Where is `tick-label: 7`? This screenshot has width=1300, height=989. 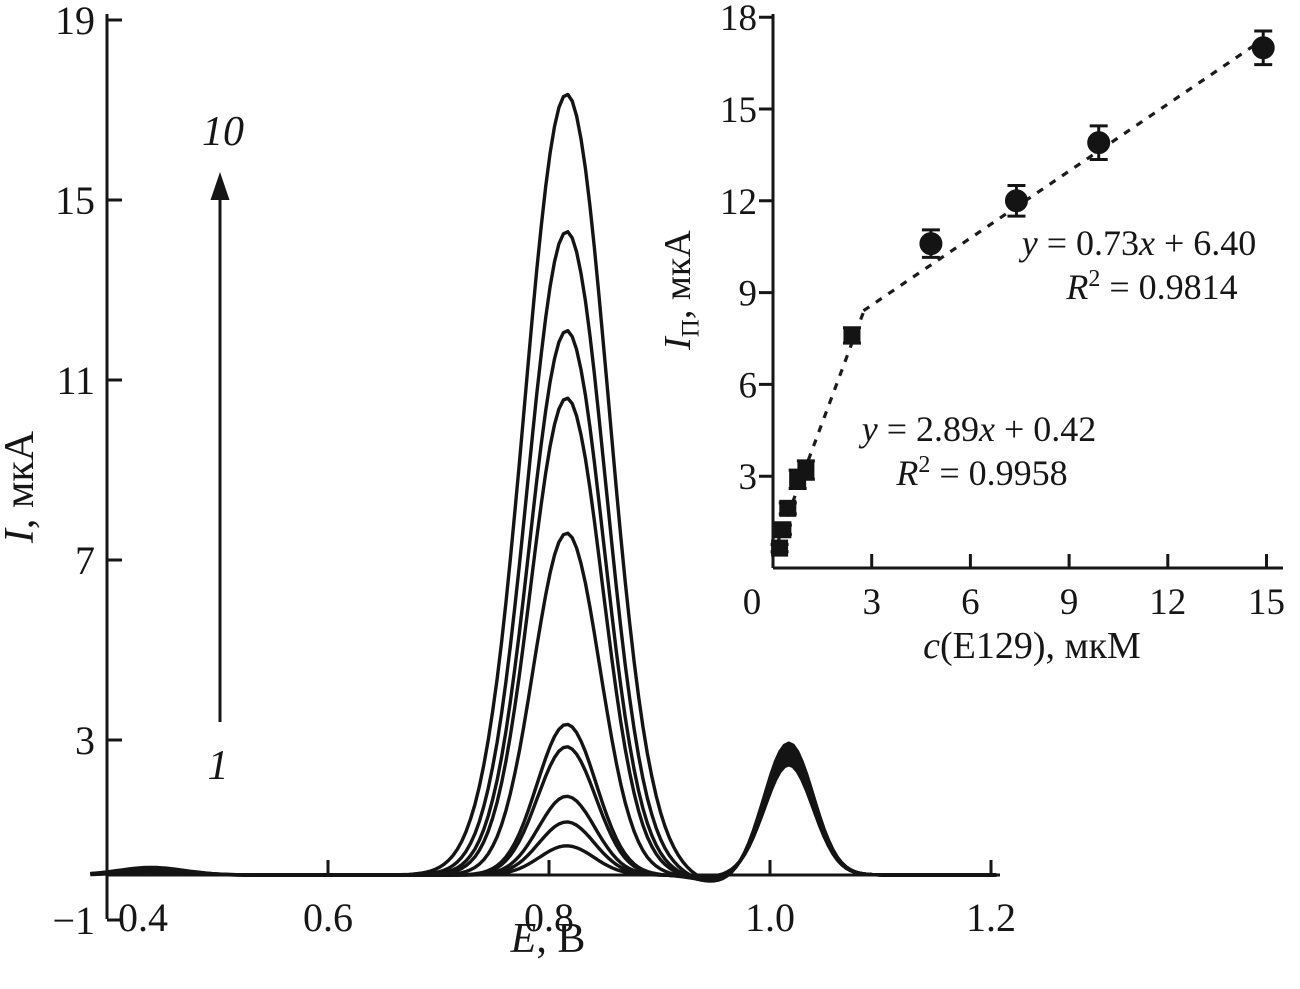
tick-label: 7 is located at coordinates (85, 560).